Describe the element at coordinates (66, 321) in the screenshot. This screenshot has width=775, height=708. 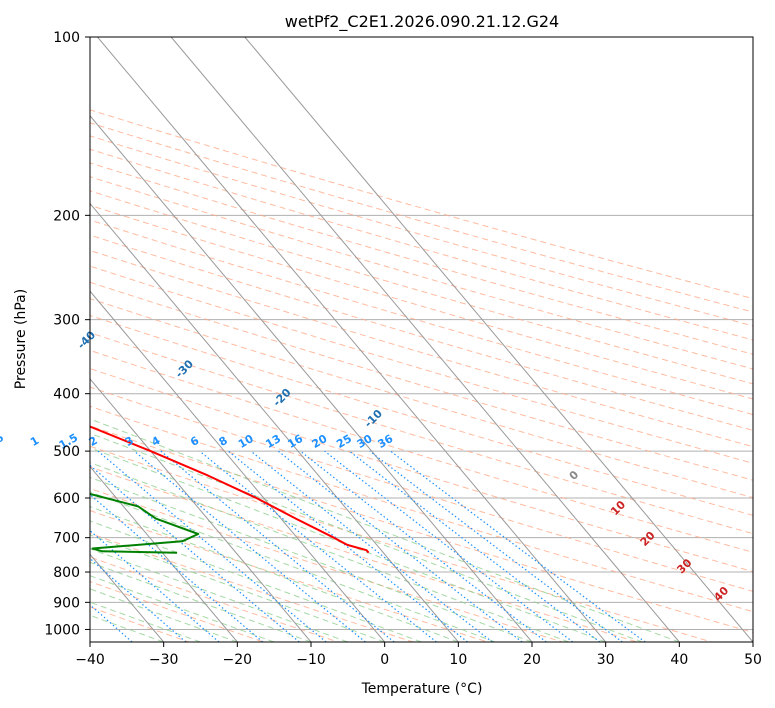
I see `y-tick-label: 300` at that location.